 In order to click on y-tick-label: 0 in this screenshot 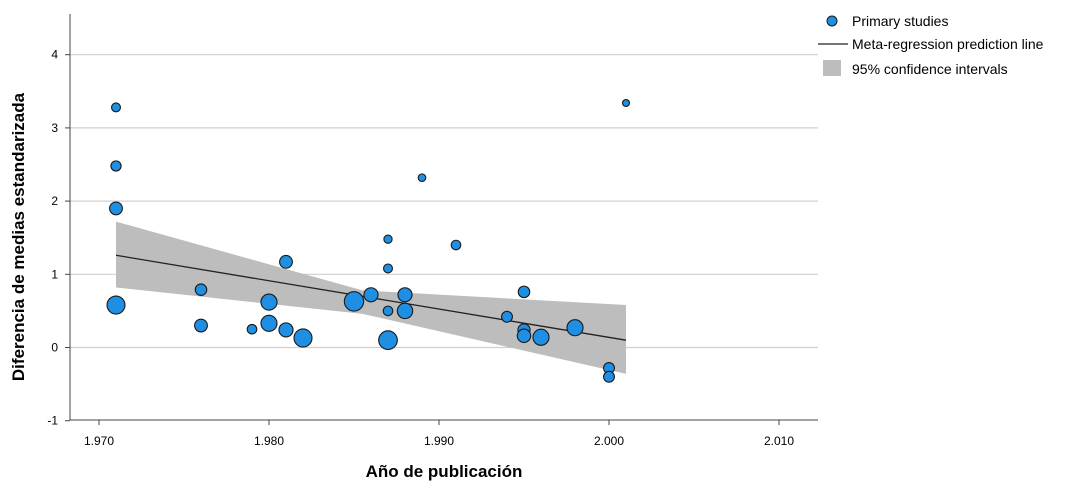, I will do `click(54, 348)`.